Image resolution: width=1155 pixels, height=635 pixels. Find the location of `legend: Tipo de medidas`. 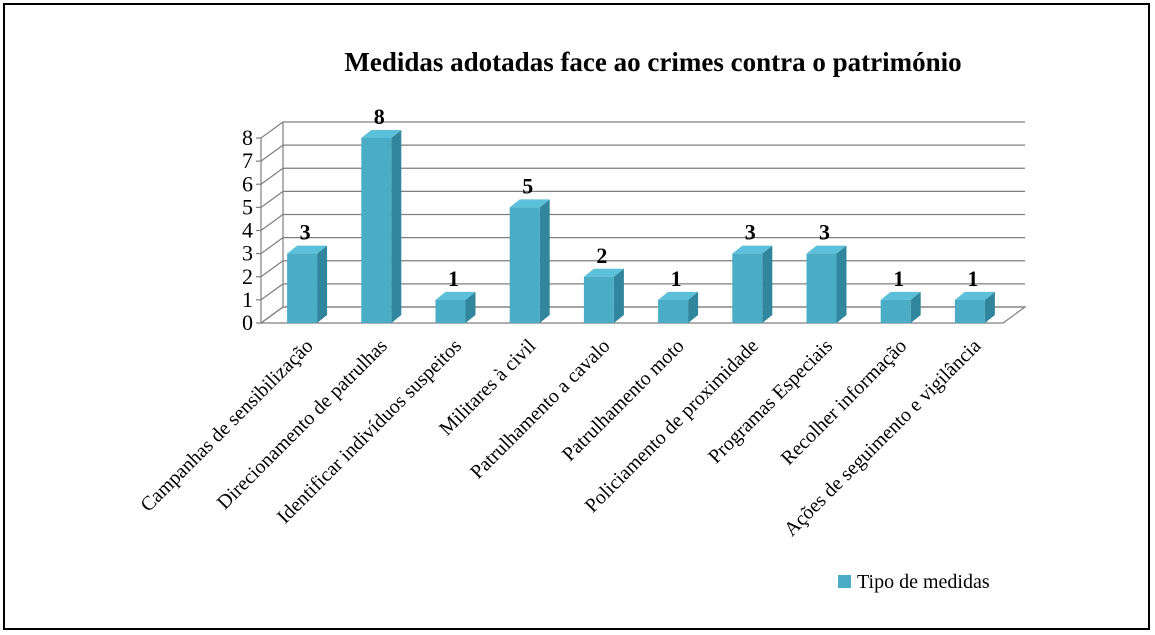

legend: Tipo de medidas is located at coordinates (914, 582).